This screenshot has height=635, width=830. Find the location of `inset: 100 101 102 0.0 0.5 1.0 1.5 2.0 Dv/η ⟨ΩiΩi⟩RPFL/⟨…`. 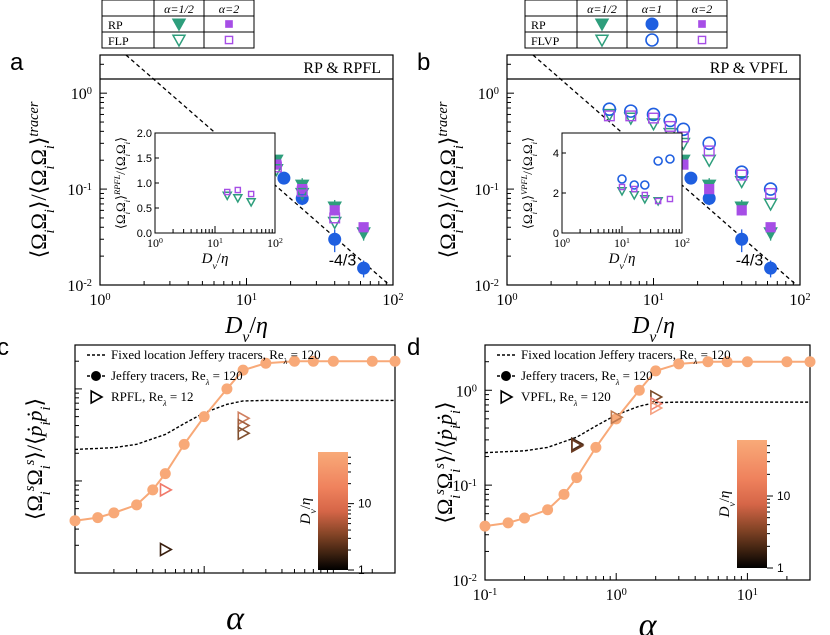

inset: 100 101 102 0.0 0.5 1.0 1.5 2.0 Dv/η ⟨ΩiΩi⟩RPFL/⟨… is located at coordinates (197, 200).